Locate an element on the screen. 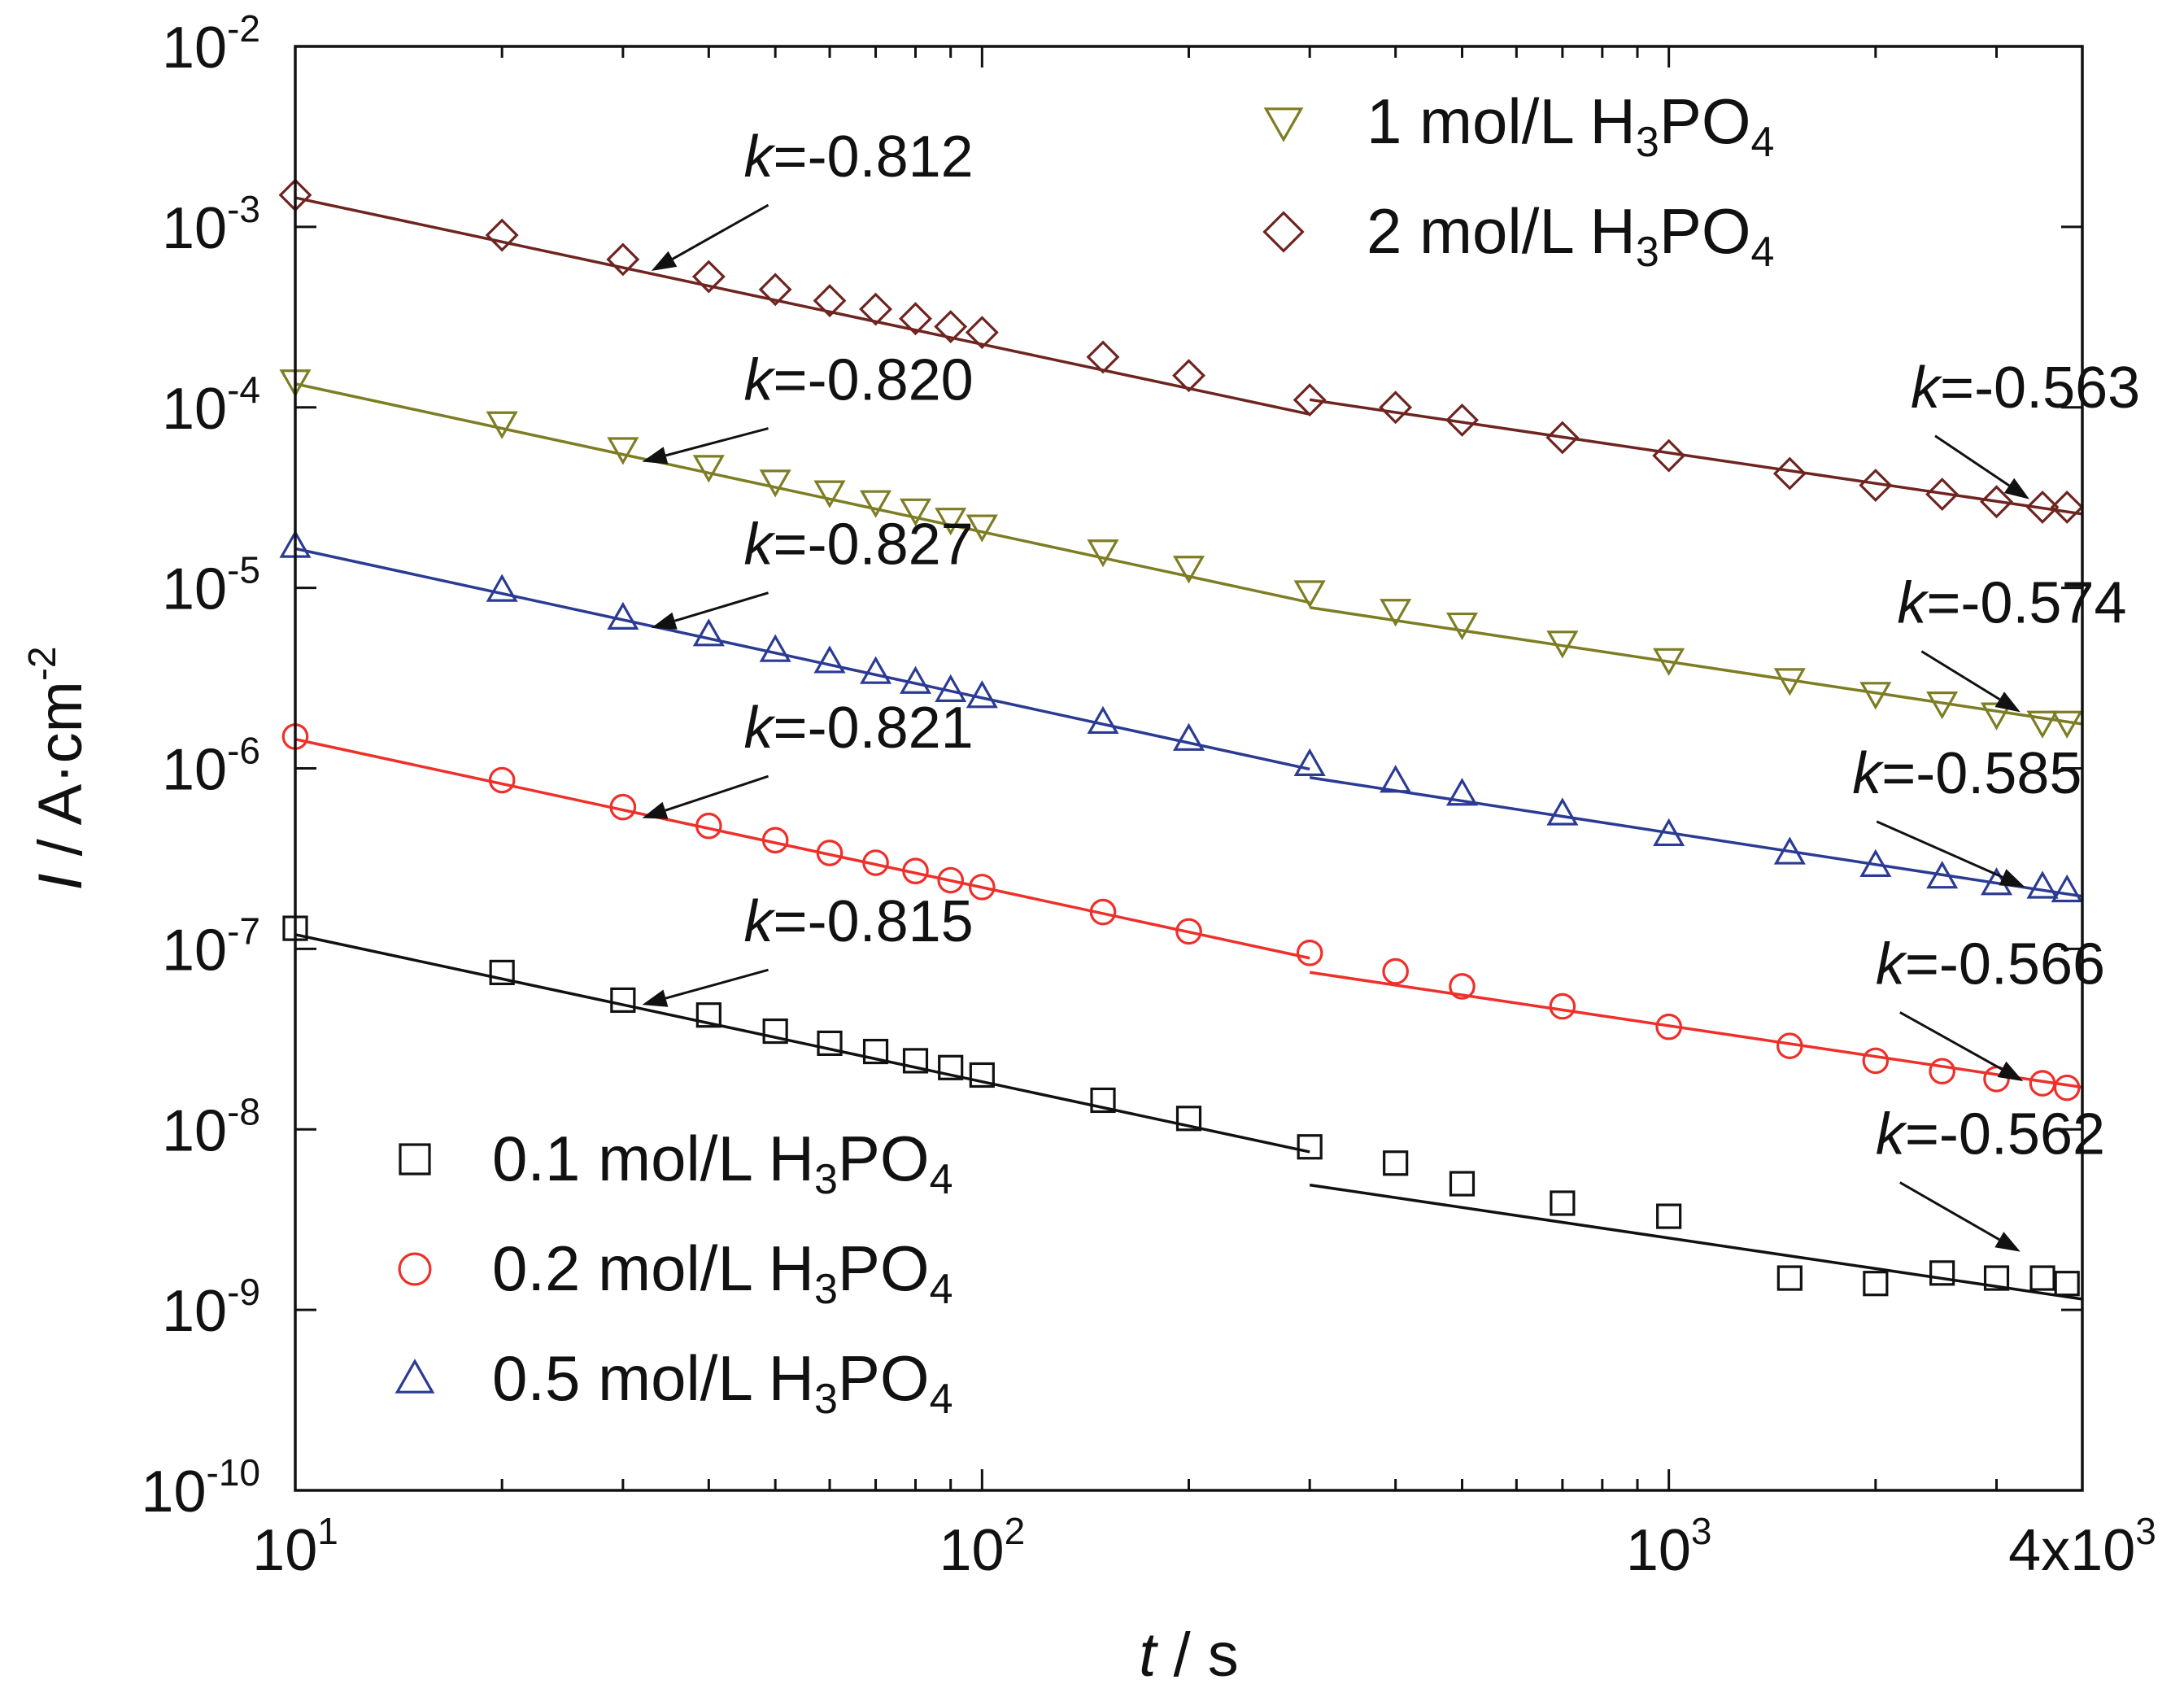 Image resolution: width=2184 pixels, height=1697 pixels. y-axis-title: I / A·cm-2 is located at coordinates (58, 768).